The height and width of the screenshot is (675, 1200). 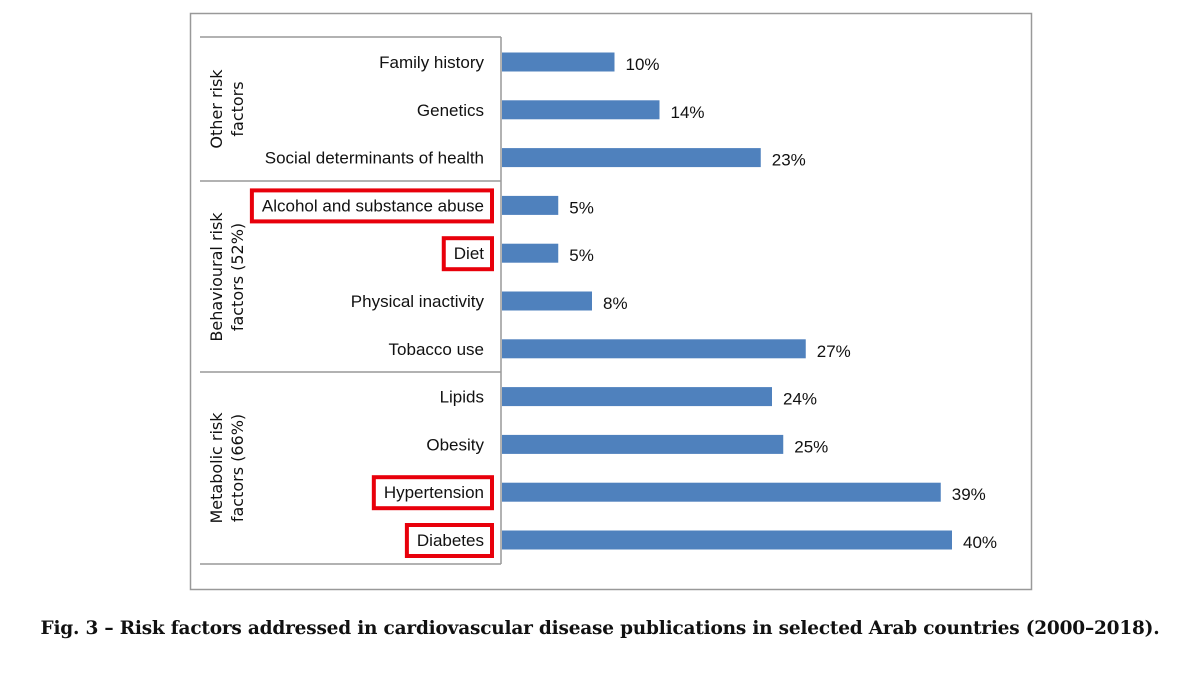 I want to click on category-label: Family history, so click(x=431, y=62).